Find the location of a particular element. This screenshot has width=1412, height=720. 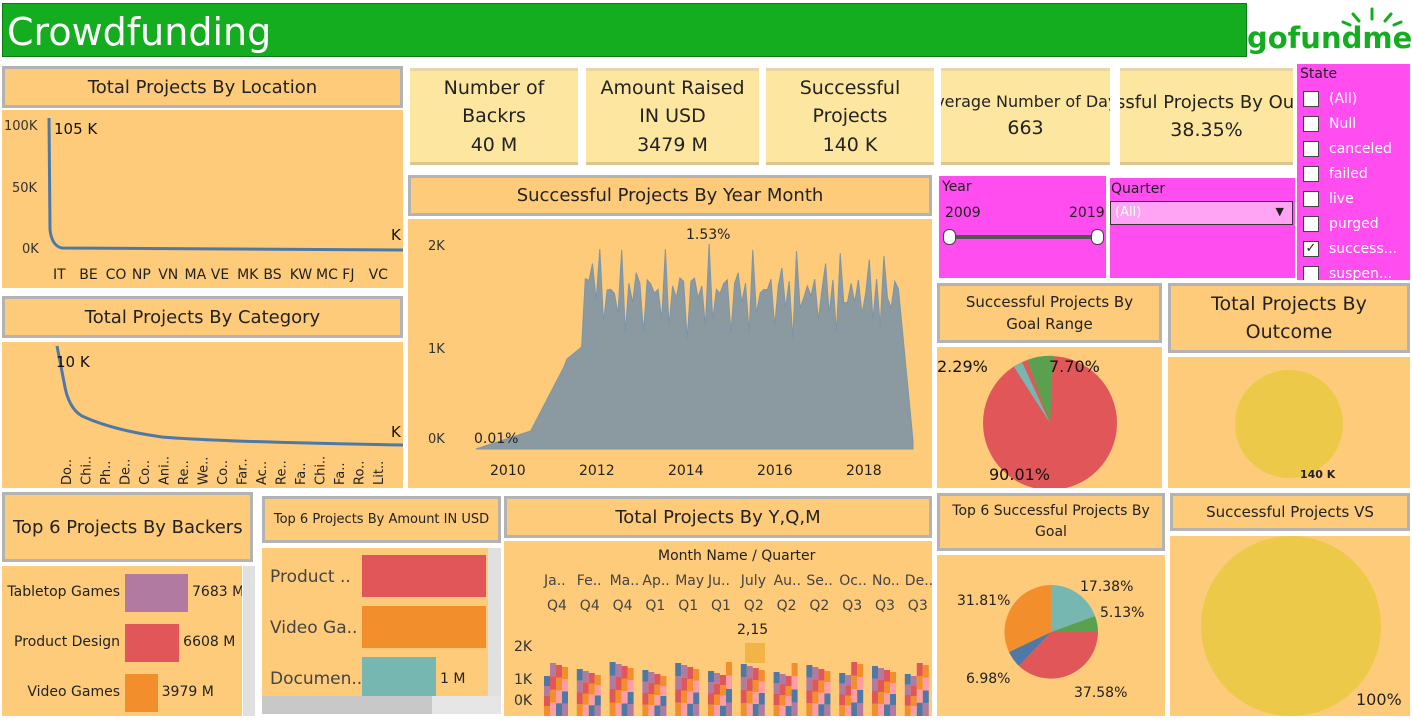

category-title: Total Projects By Category is located at coordinates (202, 317).